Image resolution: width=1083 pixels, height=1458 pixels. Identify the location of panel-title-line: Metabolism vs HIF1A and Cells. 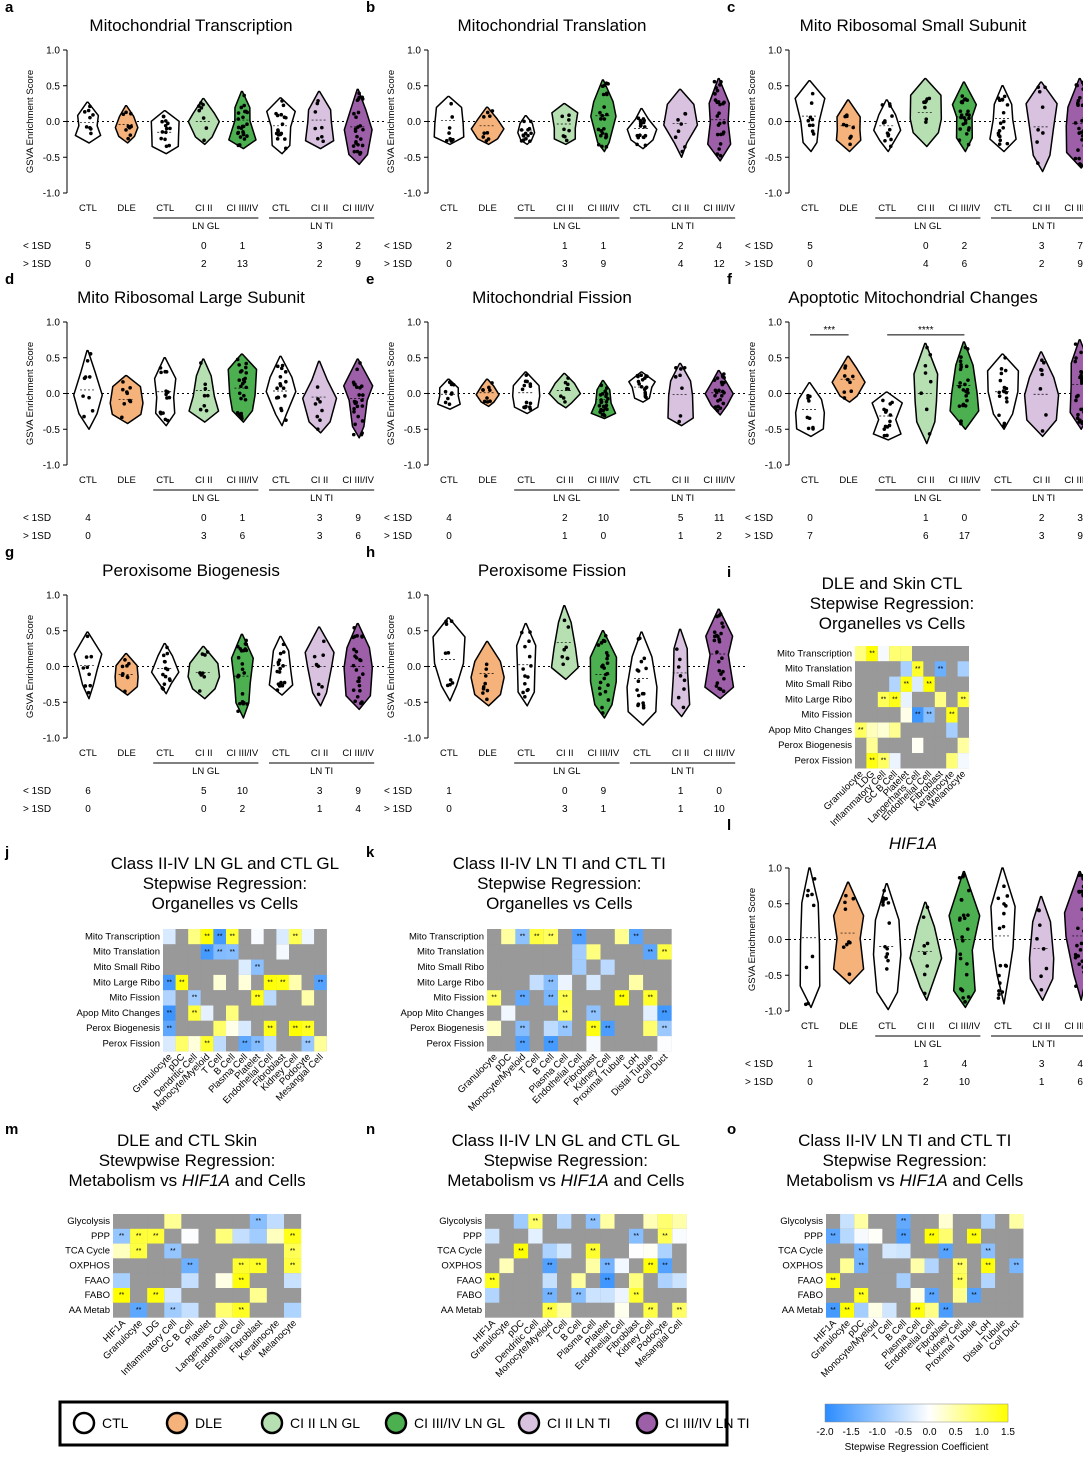
(904, 1180).